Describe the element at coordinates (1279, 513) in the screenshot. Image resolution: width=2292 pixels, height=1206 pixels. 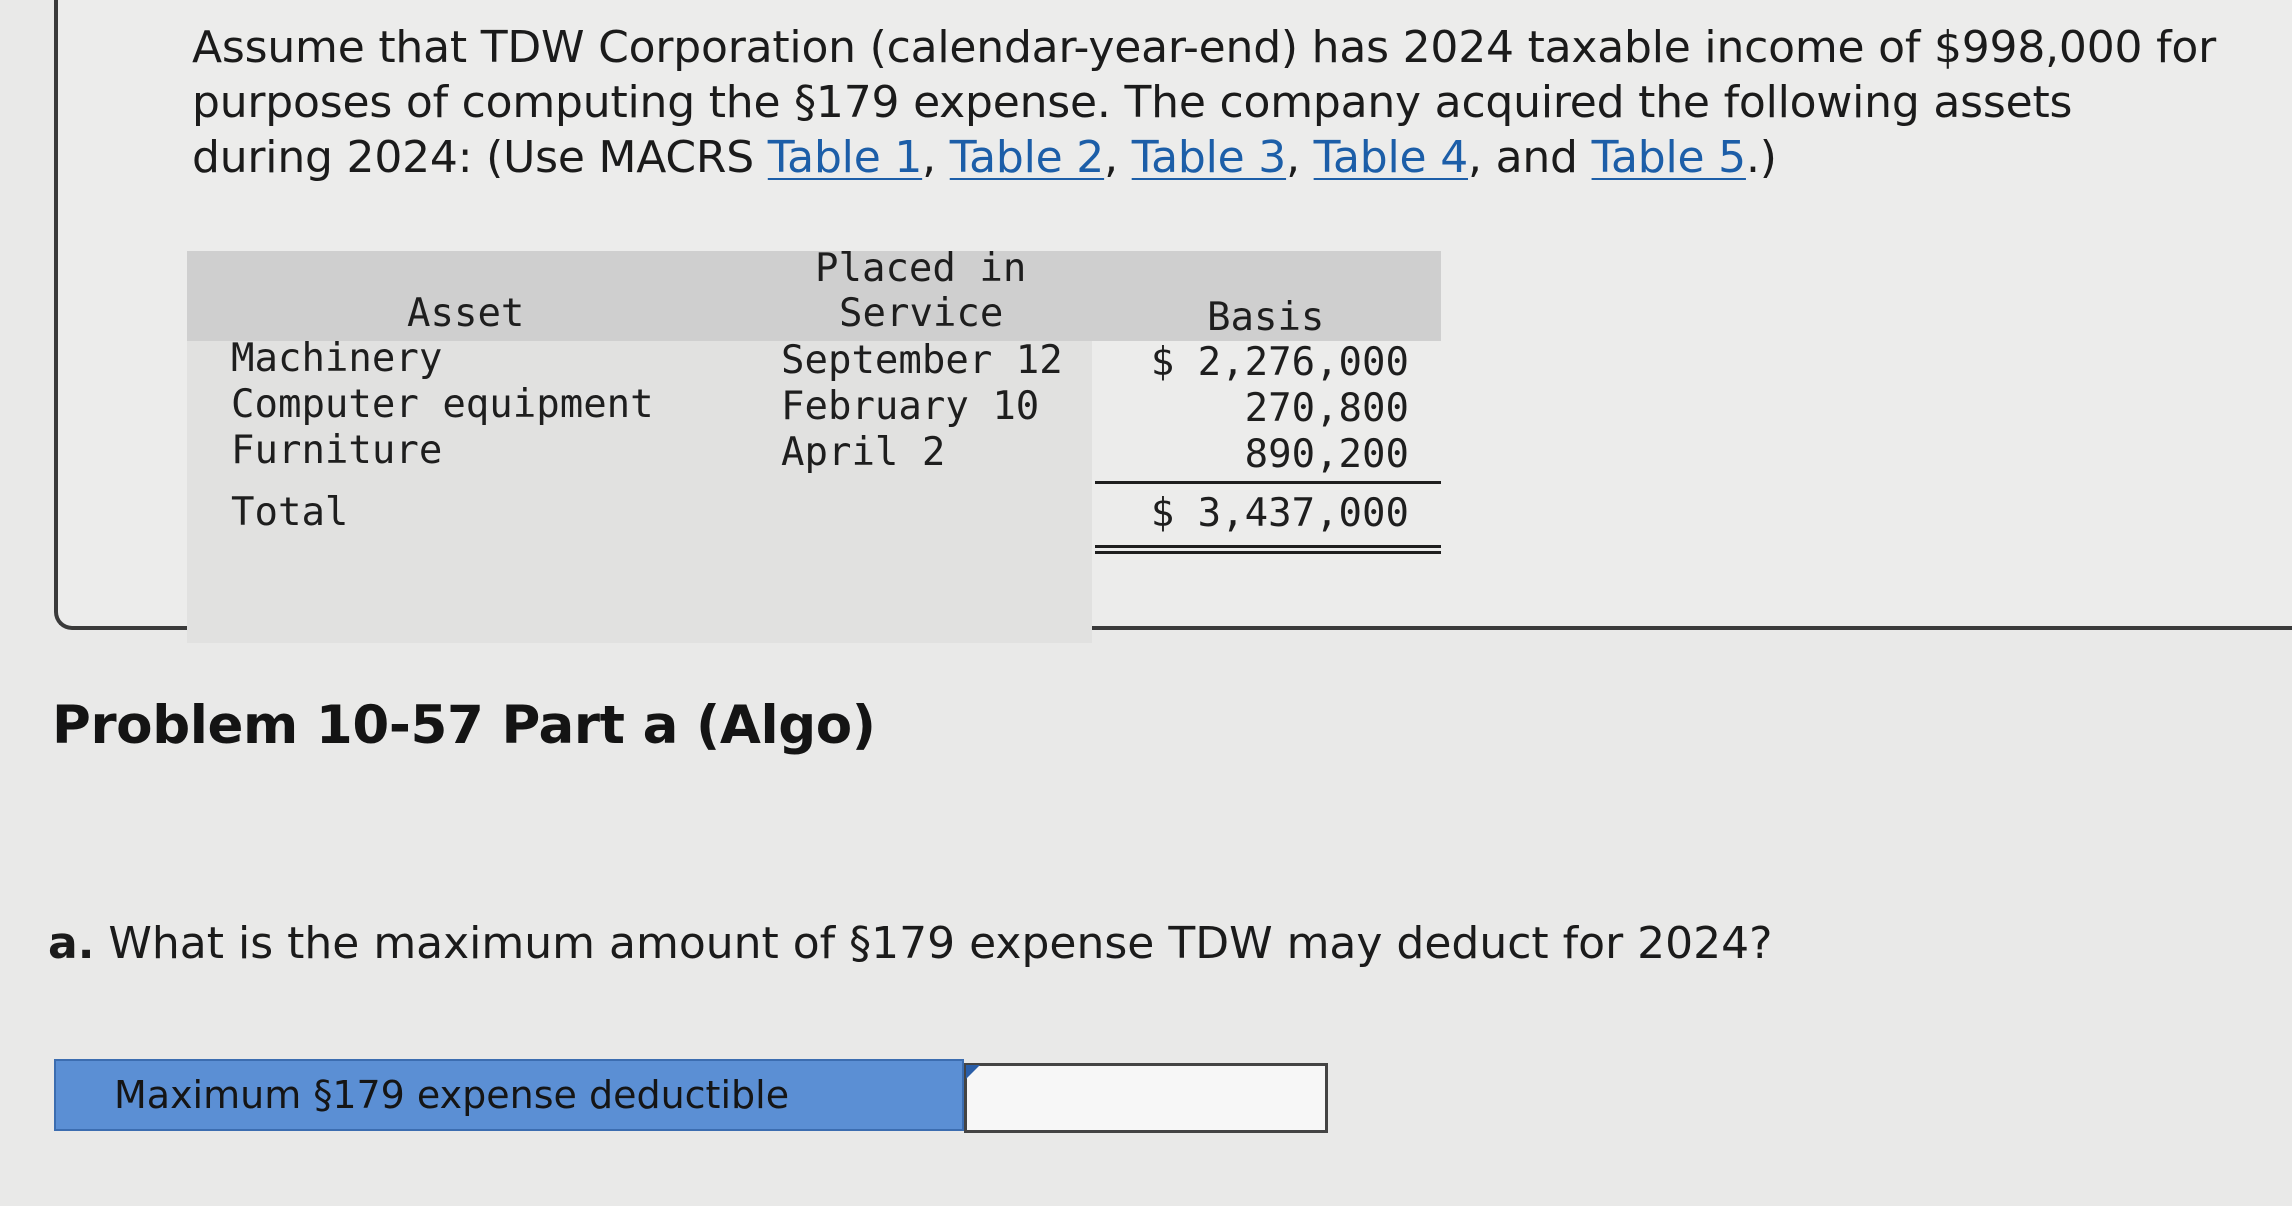
I see `total-value: $ 3,437,000` at that location.